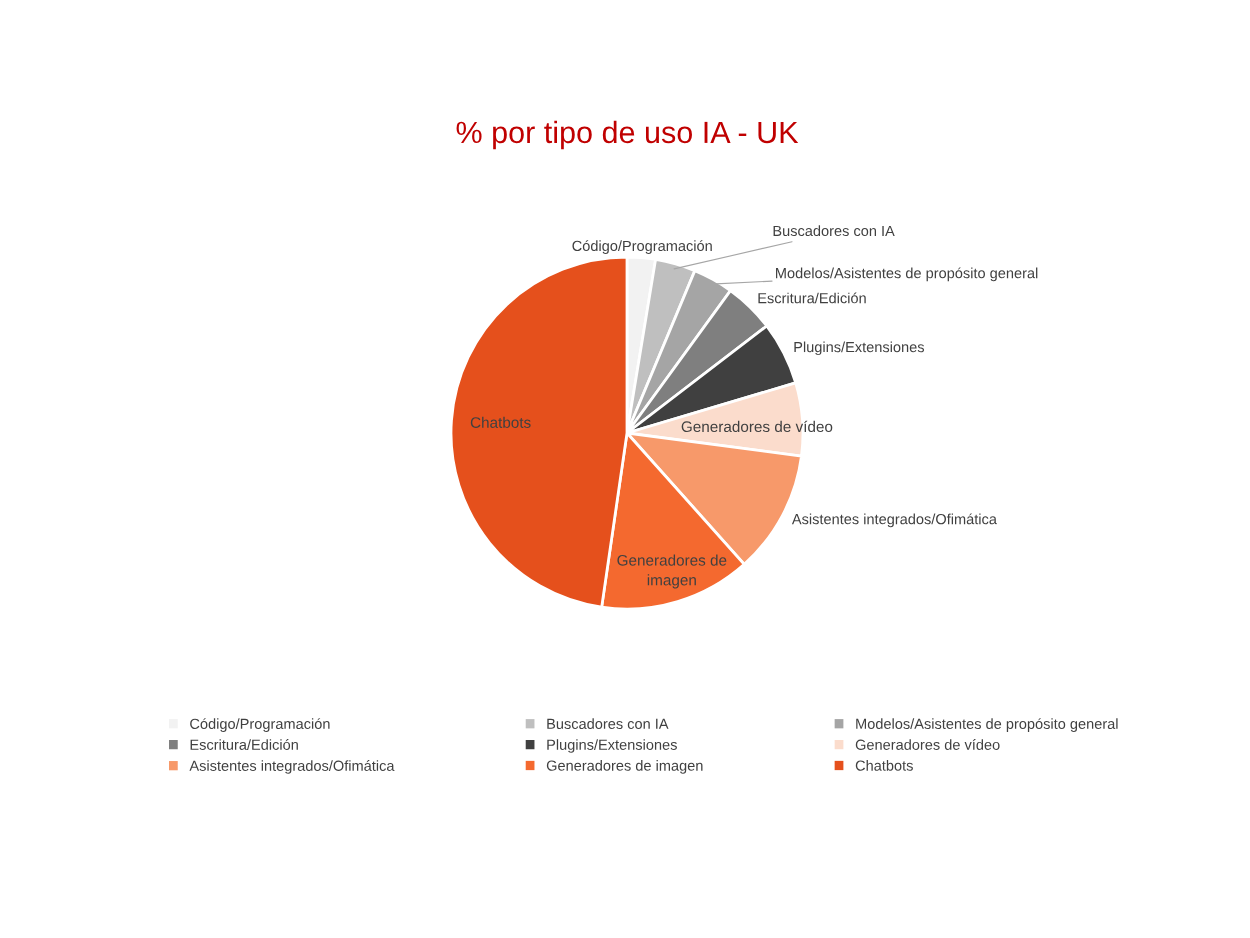  I want to click on slice-label: Buscadores con IA, so click(834, 231).